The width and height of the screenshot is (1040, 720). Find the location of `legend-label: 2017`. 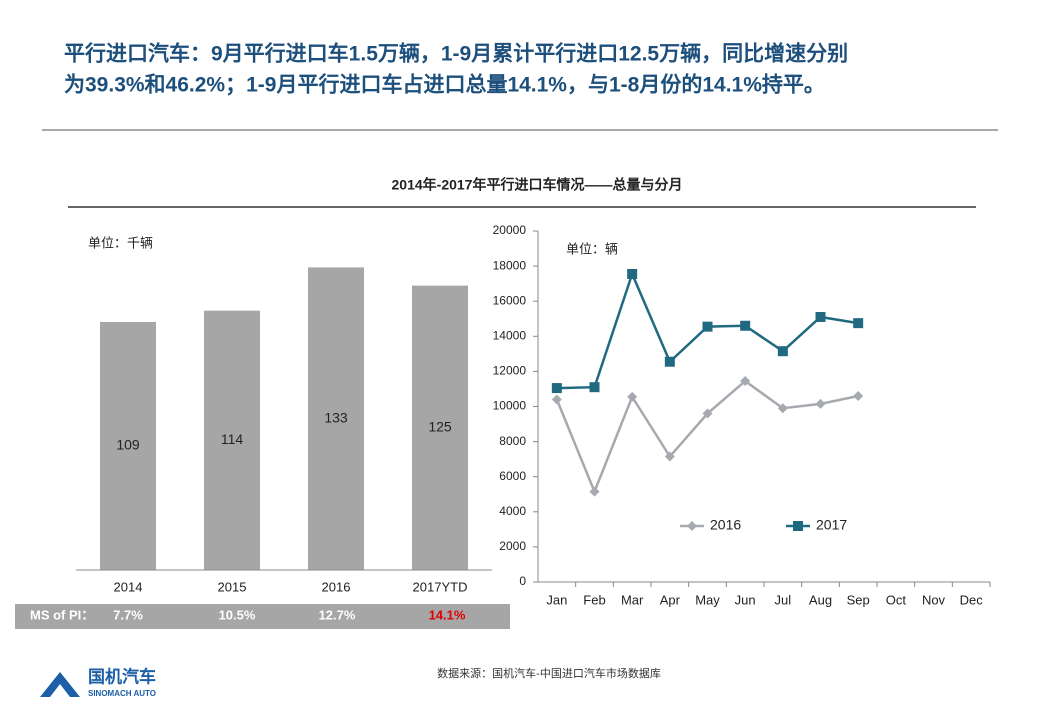

legend-label: 2017 is located at coordinates (831, 525).